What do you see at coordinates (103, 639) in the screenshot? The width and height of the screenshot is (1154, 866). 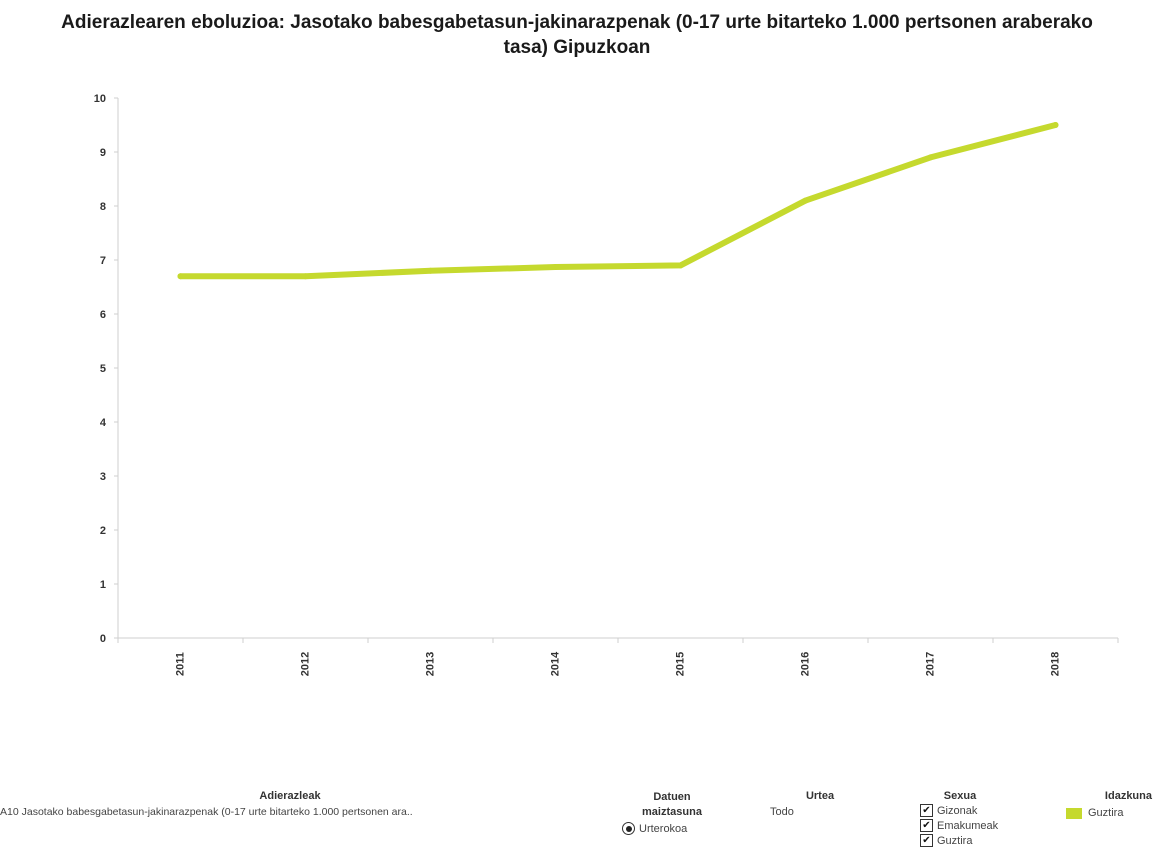 I see `y-tick-label: 0` at bounding box center [103, 639].